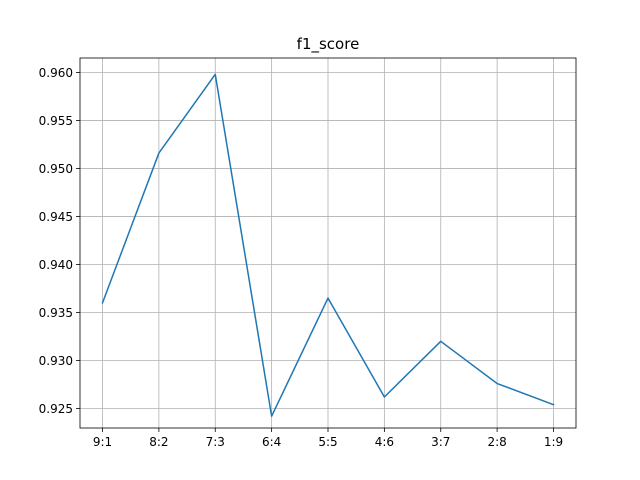 The width and height of the screenshot is (640, 480). I want to click on y-tick-label: 0.955, so click(56, 121).